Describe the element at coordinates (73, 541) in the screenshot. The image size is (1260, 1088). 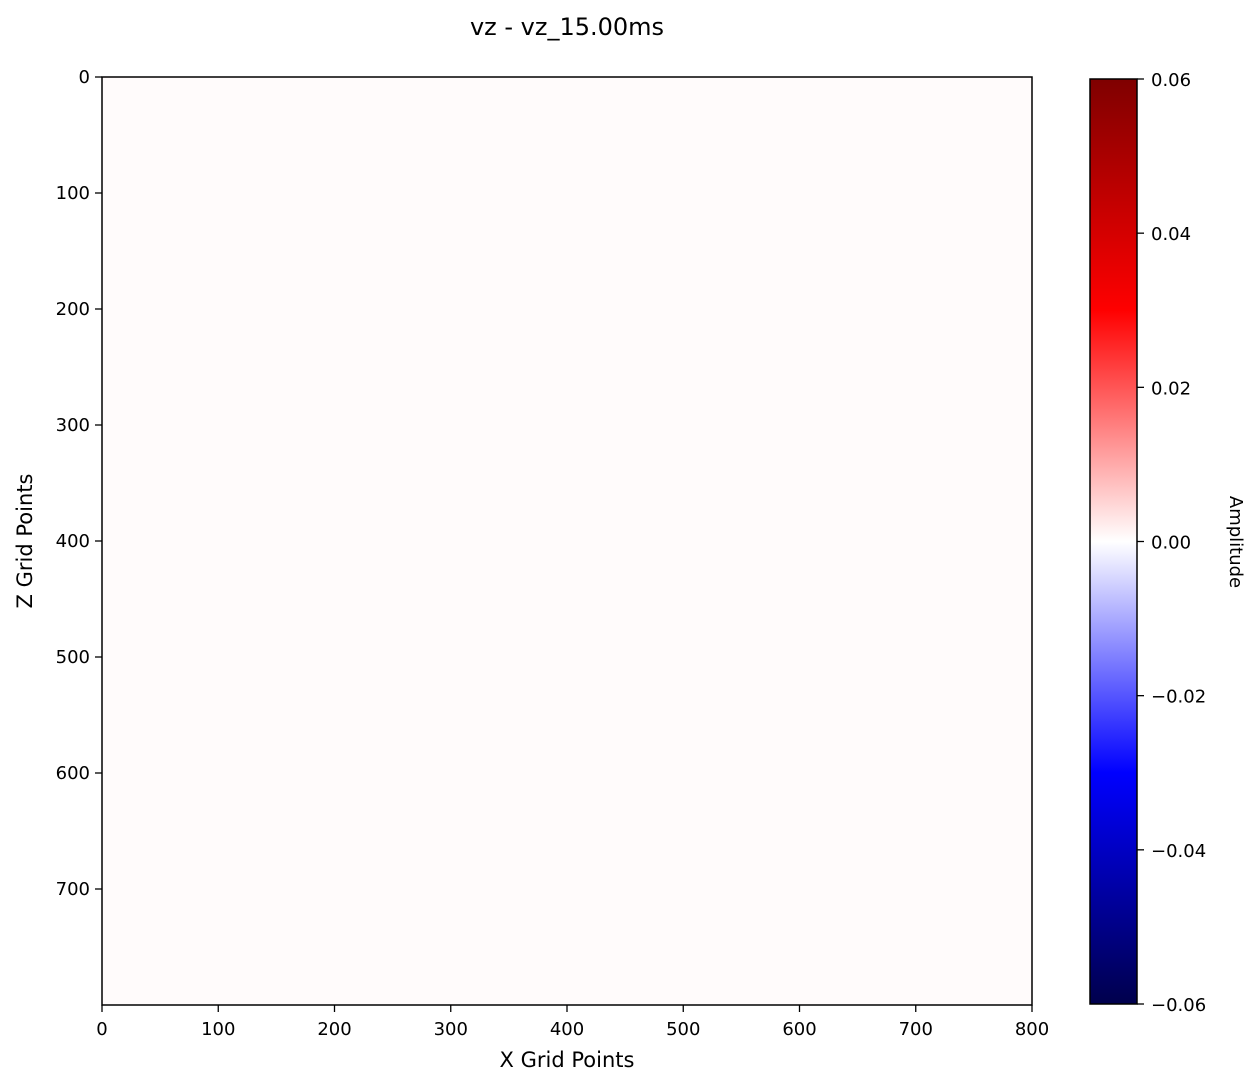
I see `y-tick-label: 400` at that location.